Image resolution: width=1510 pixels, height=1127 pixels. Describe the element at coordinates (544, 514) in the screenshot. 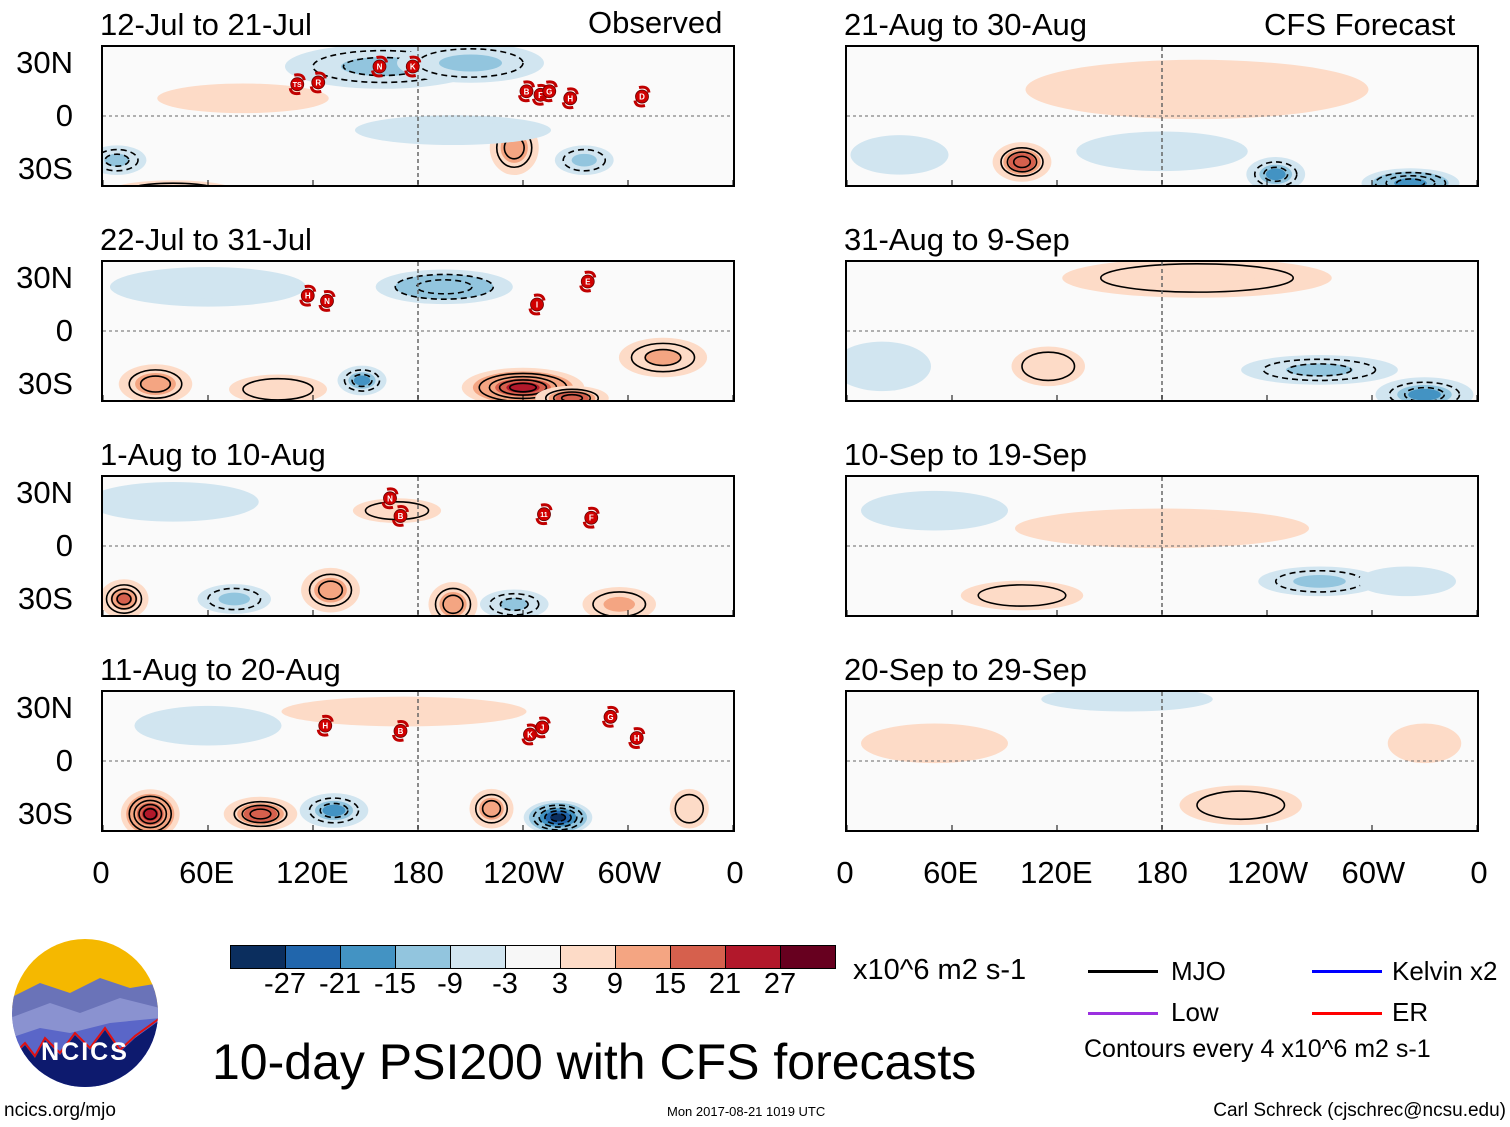

I see `storm-marker-icon: 11` at that location.